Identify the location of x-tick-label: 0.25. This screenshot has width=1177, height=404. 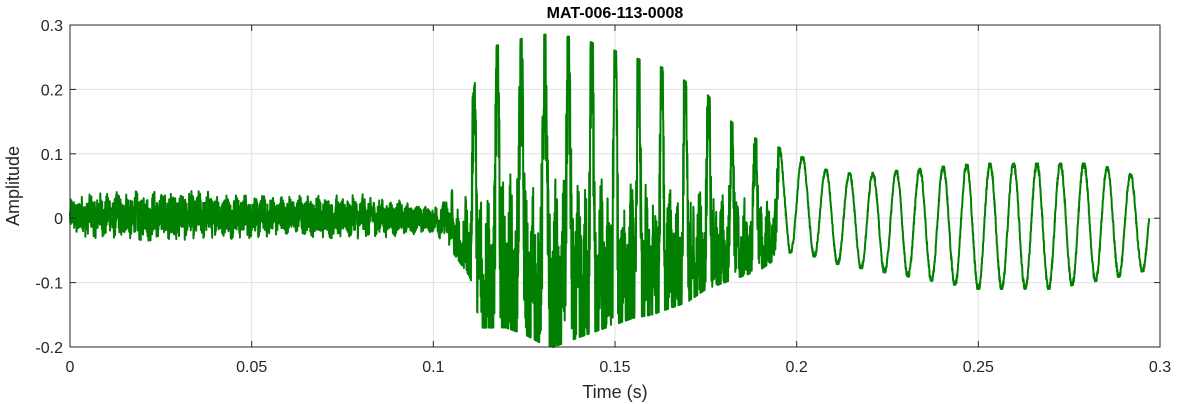
(978, 367).